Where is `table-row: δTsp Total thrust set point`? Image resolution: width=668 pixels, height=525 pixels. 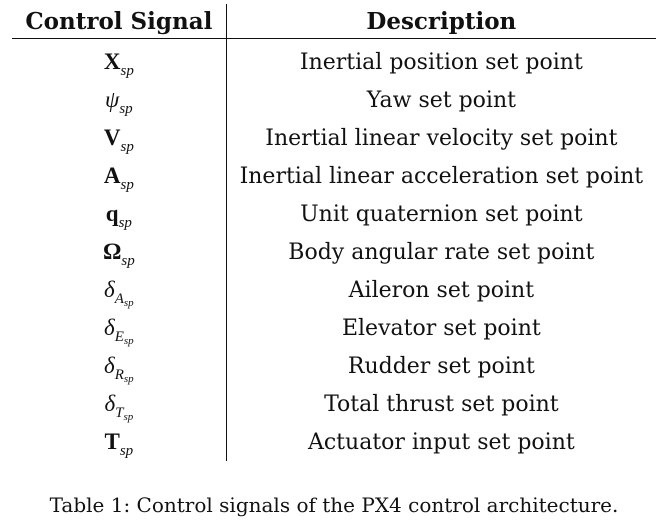 table-row: δTsp Total thrust set point is located at coordinates (334, 404).